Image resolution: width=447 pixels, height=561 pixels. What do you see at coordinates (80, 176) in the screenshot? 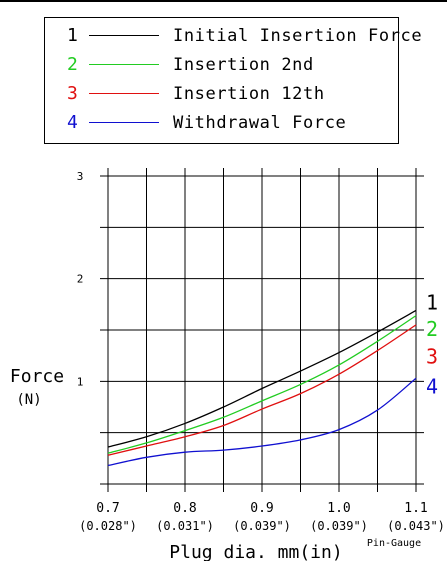
I see `y-tick-label: 3` at bounding box center [80, 176].